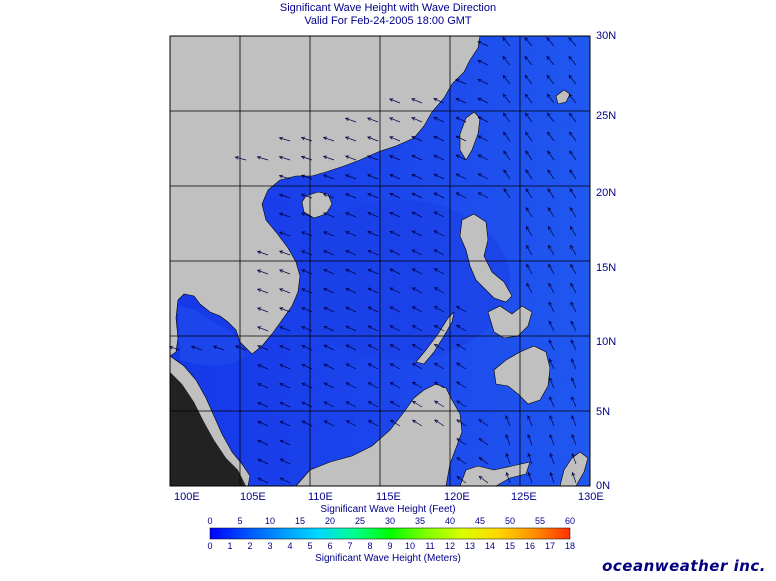 The height and width of the screenshot is (581, 776). Describe the element at coordinates (409, 546) in the screenshot. I see `colorbar-meter-tick: 10` at that location.